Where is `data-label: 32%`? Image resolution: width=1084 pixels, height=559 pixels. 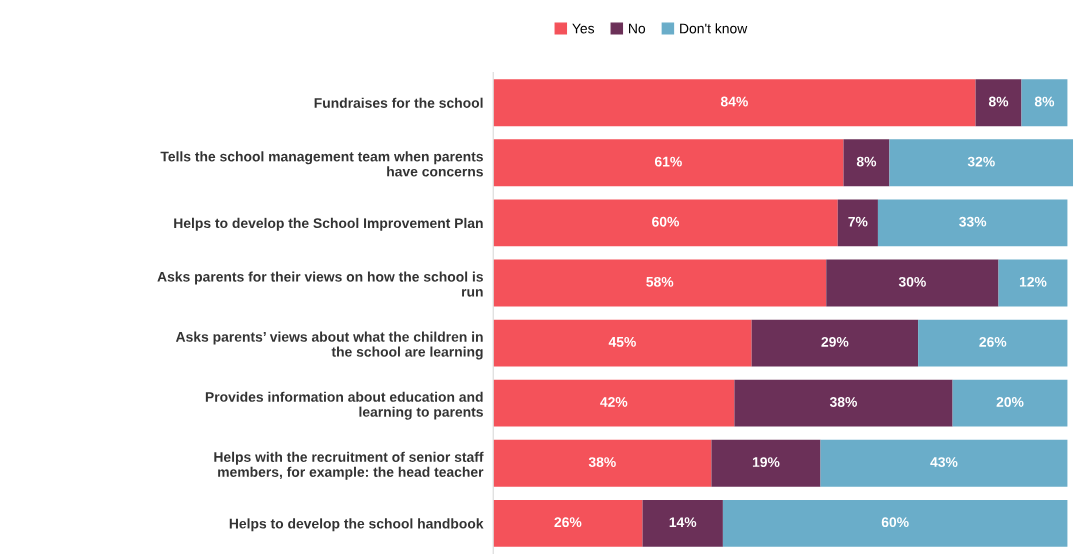
data-label: 32% is located at coordinates (981, 161).